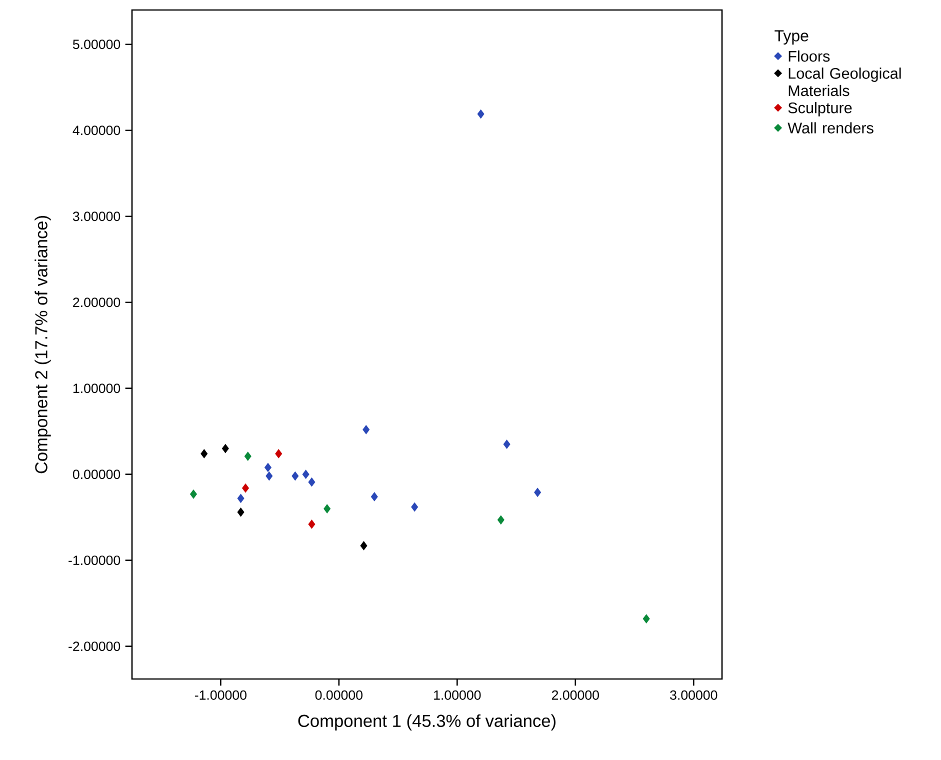 The height and width of the screenshot is (760, 941). Describe the element at coordinates (457, 695) in the screenshot. I see `x-tick-label: 1.00000` at that location.